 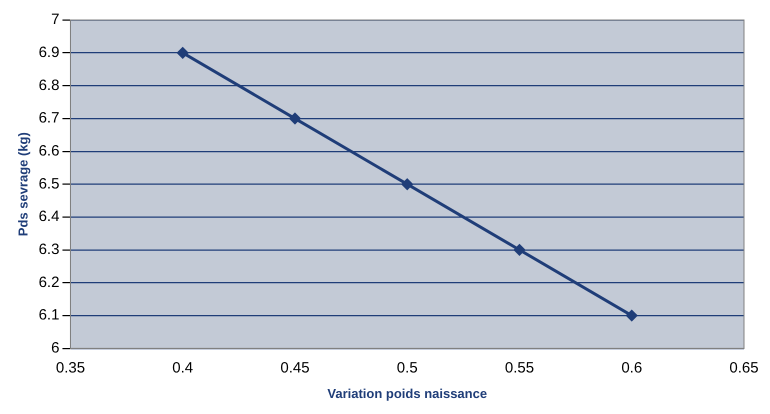 I want to click on x-tick-label: 0.5, so click(x=407, y=368).